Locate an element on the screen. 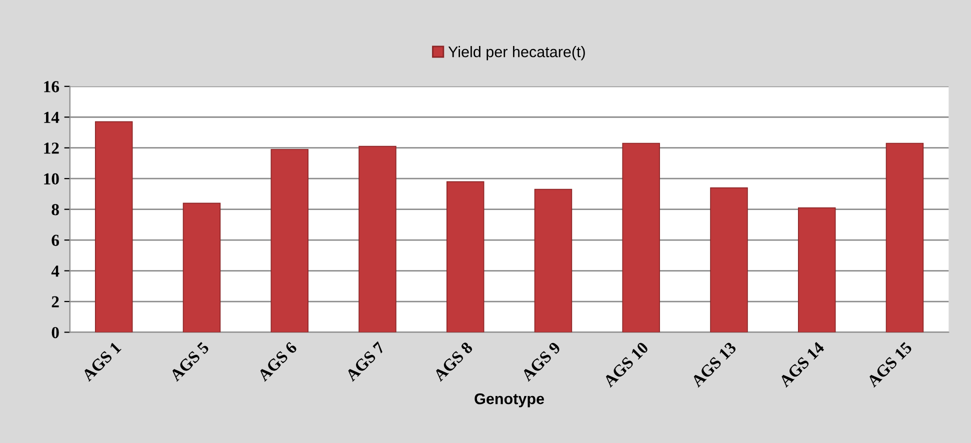 Image resolution: width=971 pixels, height=443 pixels. y-tick-label: 16 is located at coordinates (52, 86).